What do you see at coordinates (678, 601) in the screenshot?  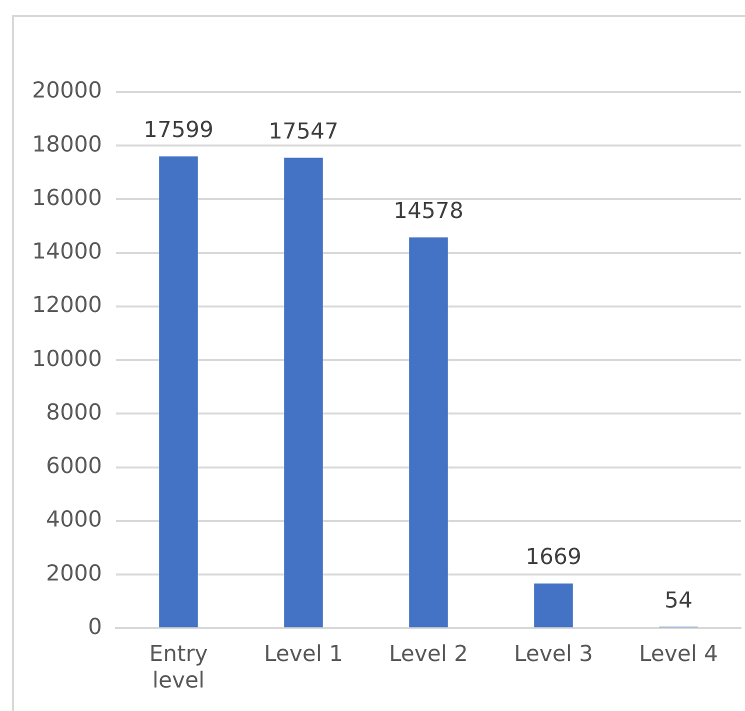 I see `data-label: 54` at bounding box center [678, 601].